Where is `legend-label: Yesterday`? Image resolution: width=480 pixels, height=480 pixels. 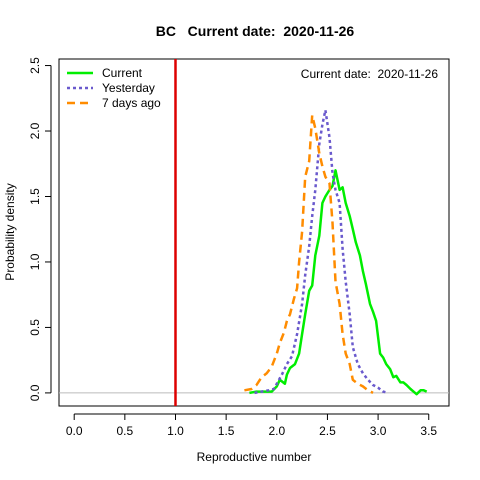
legend-label: Yesterday is located at coordinates (128, 88).